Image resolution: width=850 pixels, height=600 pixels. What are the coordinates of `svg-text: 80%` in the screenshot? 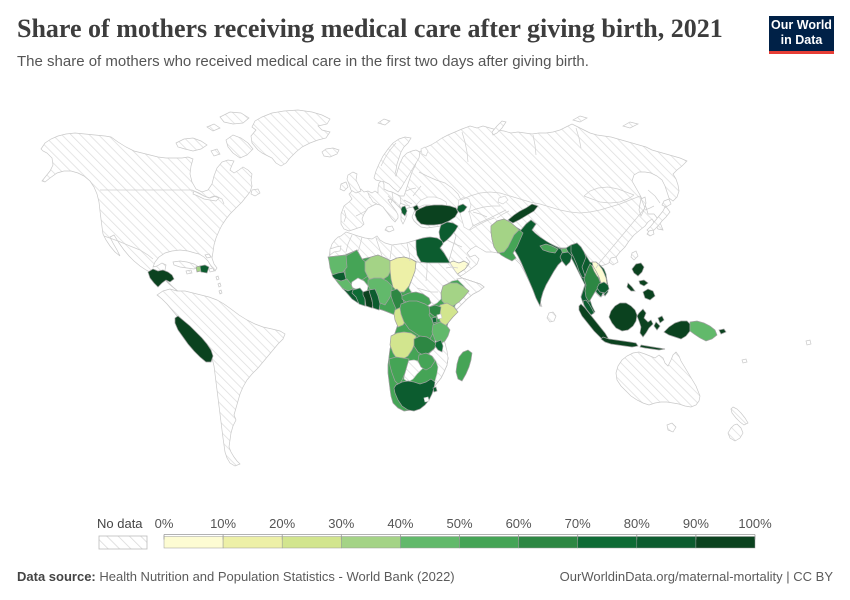 It's located at (637, 523).